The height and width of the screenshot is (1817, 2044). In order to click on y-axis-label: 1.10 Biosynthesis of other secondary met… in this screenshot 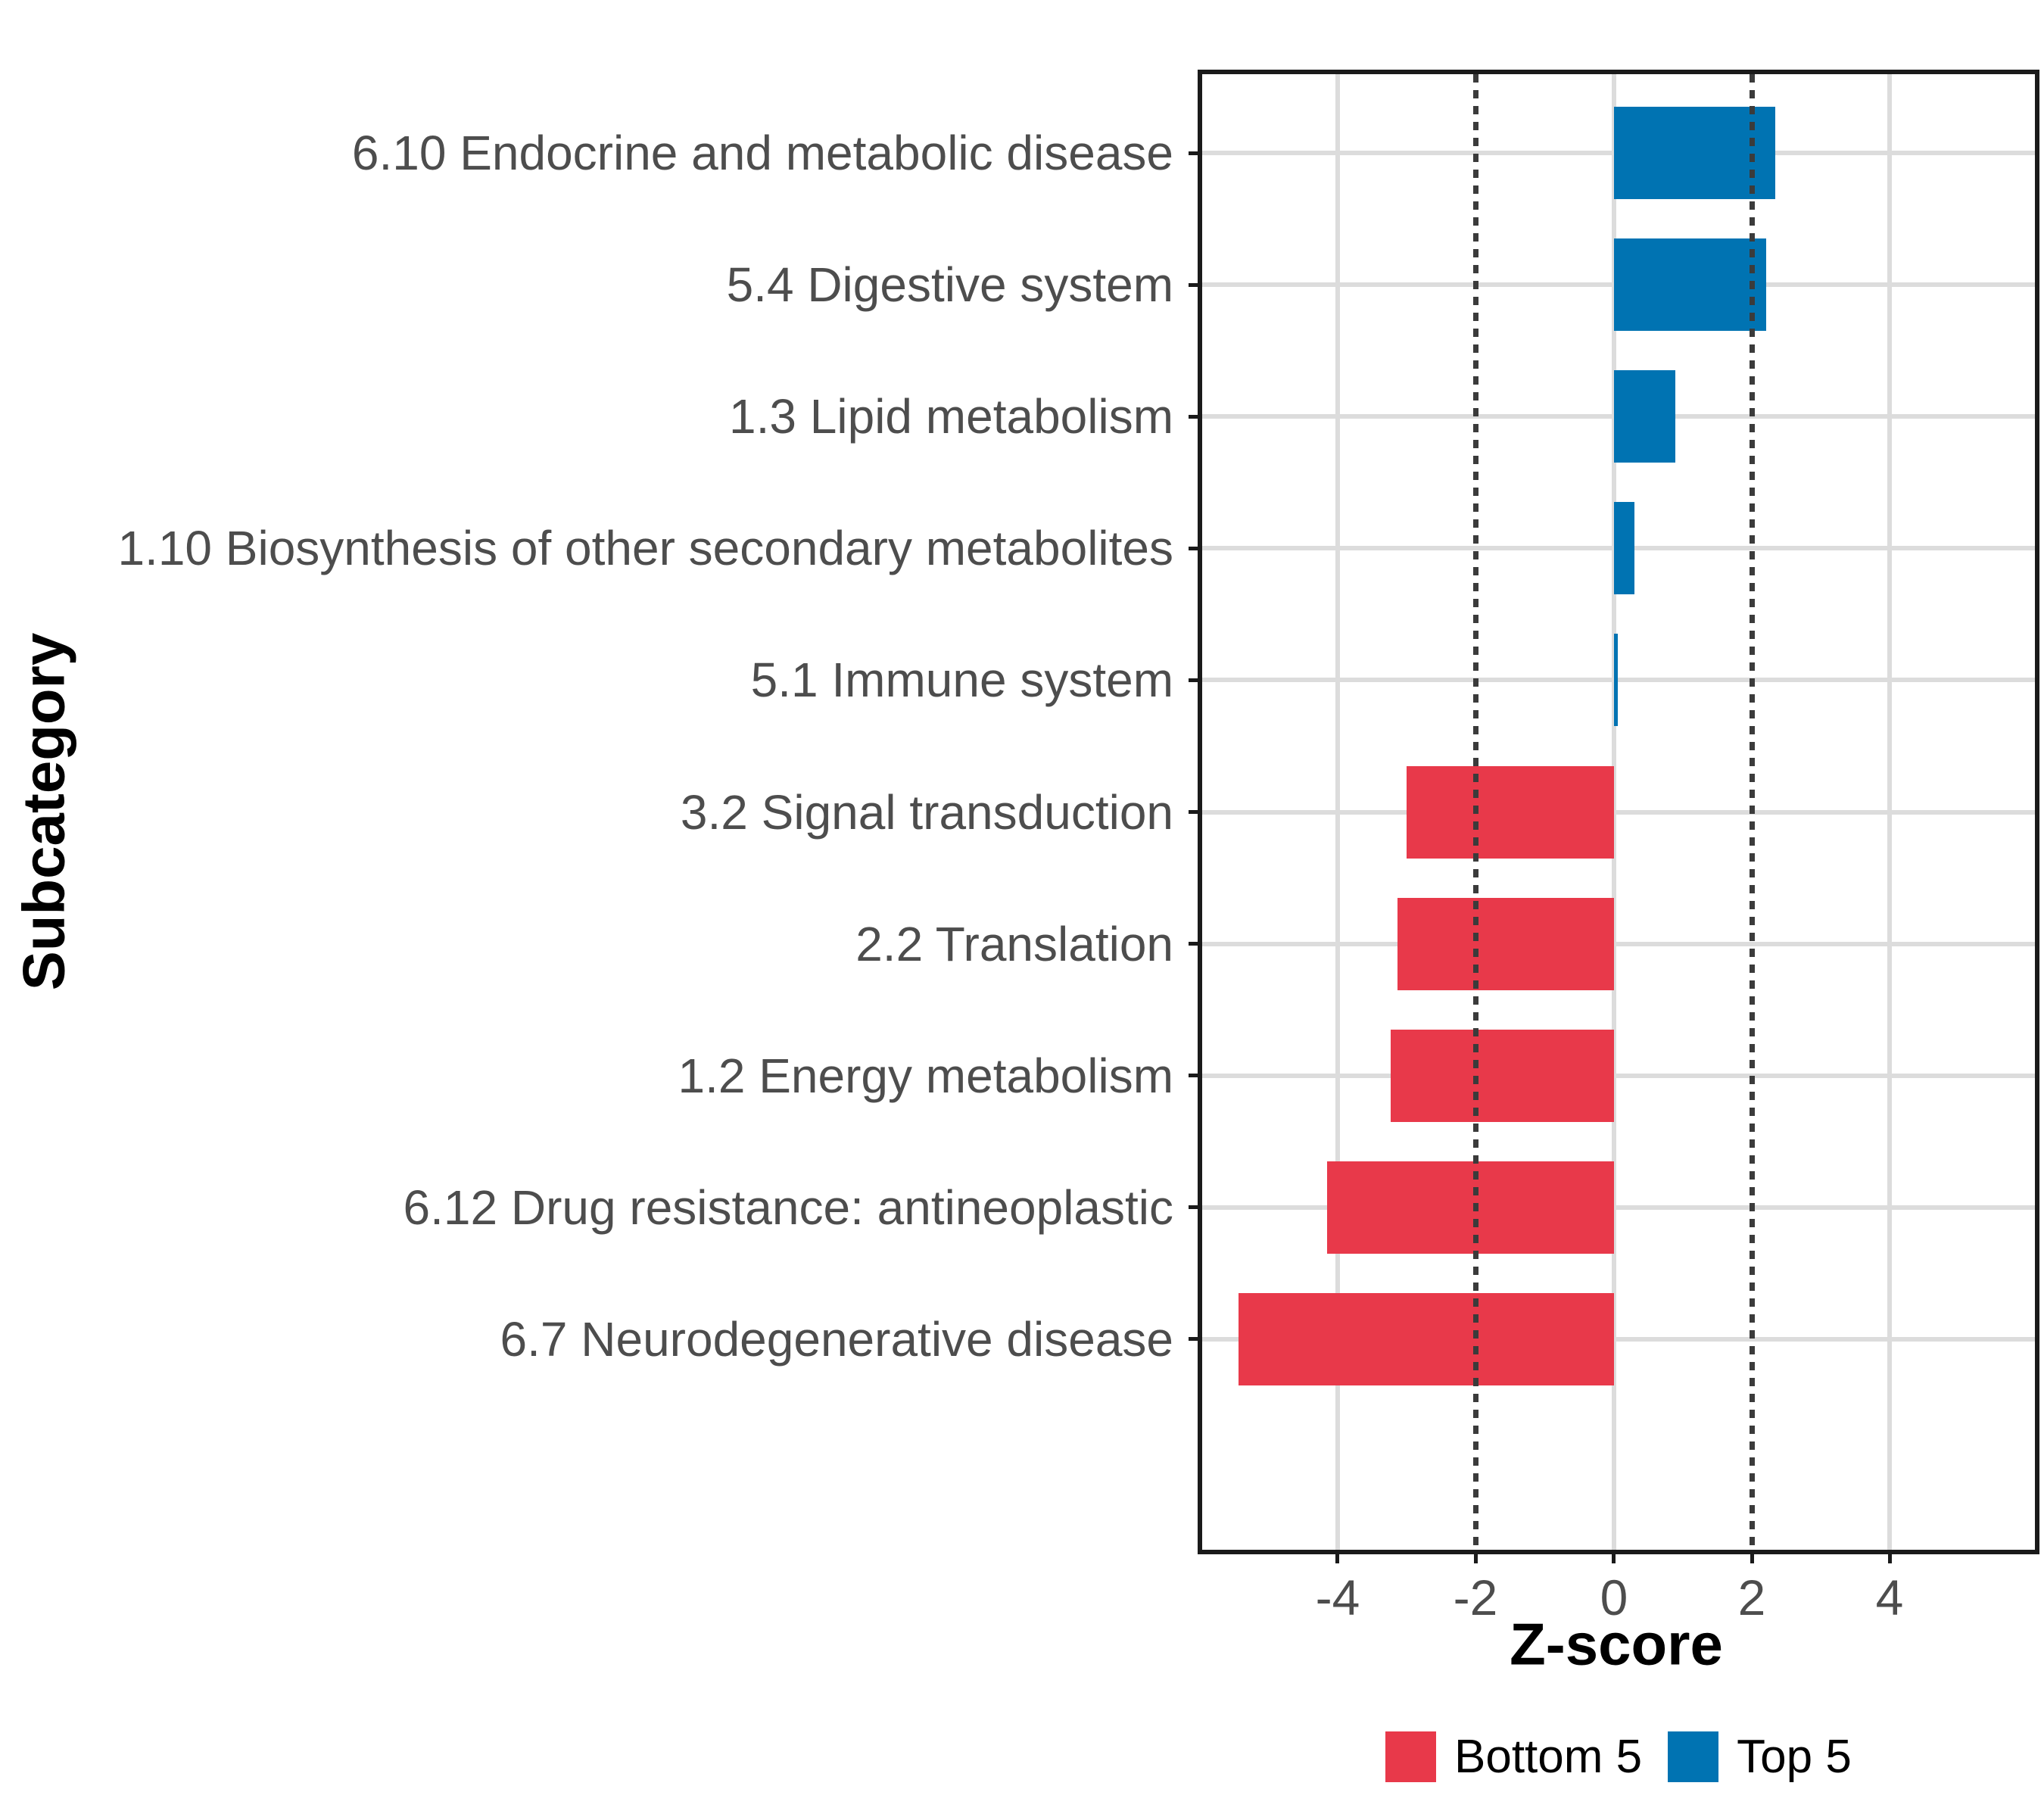, I will do `click(645, 548)`.